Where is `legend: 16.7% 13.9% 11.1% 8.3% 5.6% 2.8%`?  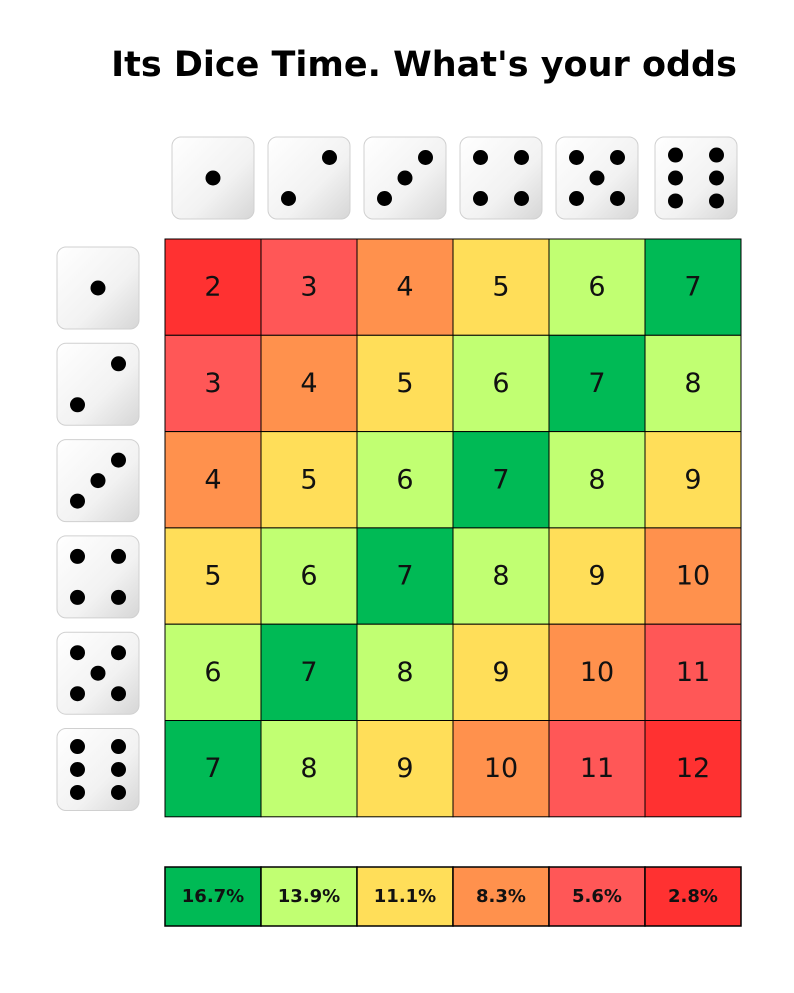 legend: 16.7% 13.9% 11.1% 8.3% 5.6% 2.8% is located at coordinates (453, 896).